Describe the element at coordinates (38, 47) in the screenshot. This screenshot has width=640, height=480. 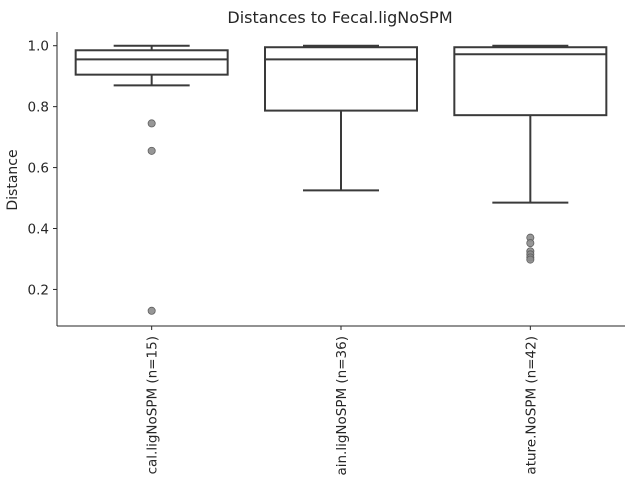
I see `y-tick-label: 1.0` at that location.